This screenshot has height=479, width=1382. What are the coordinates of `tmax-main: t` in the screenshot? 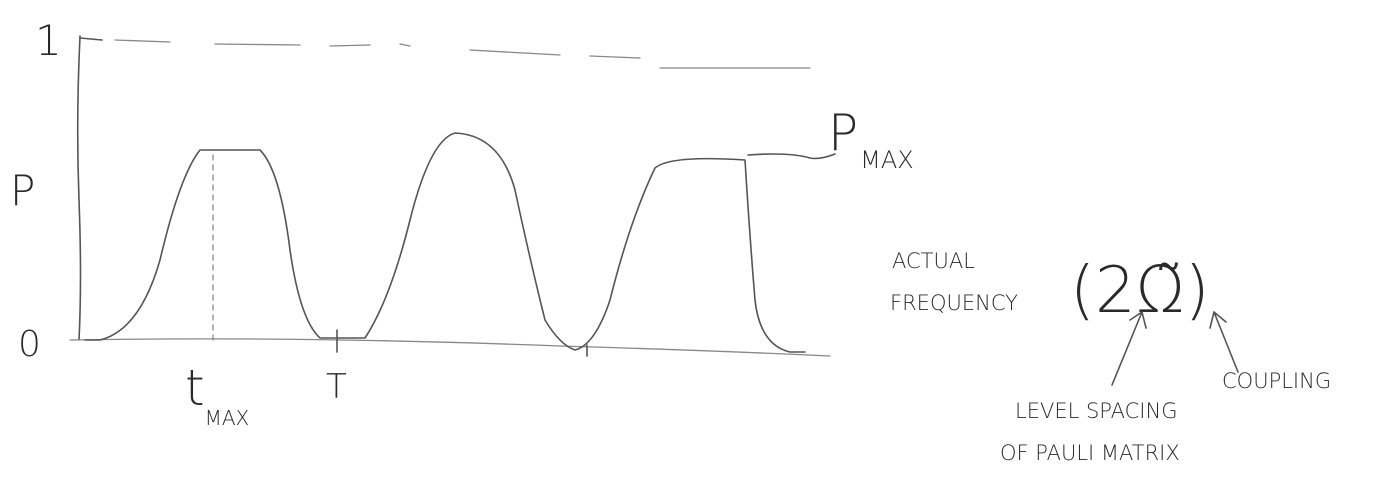 It's located at (195, 388).